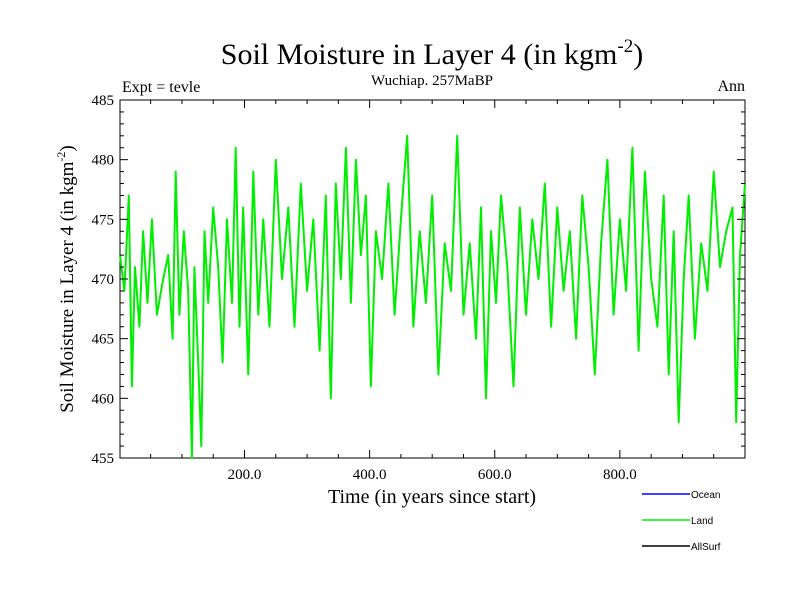 The height and width of the screenshot is (600, 800). I want to click on y-tick-label: 475, so click(103, 220).